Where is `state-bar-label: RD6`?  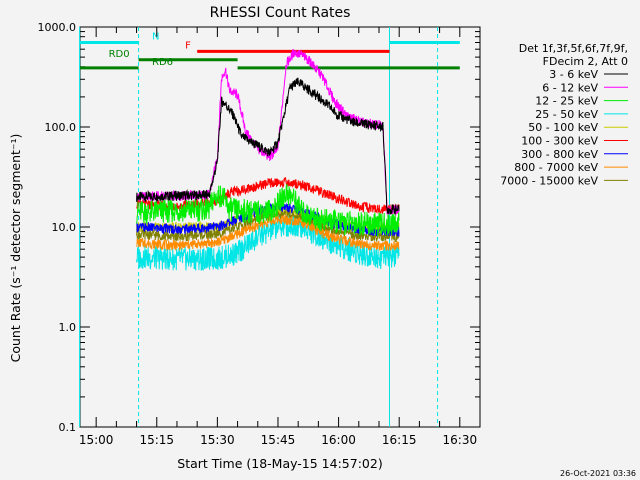
state-bar-label: RD6 is located at coordinates (162, 62).